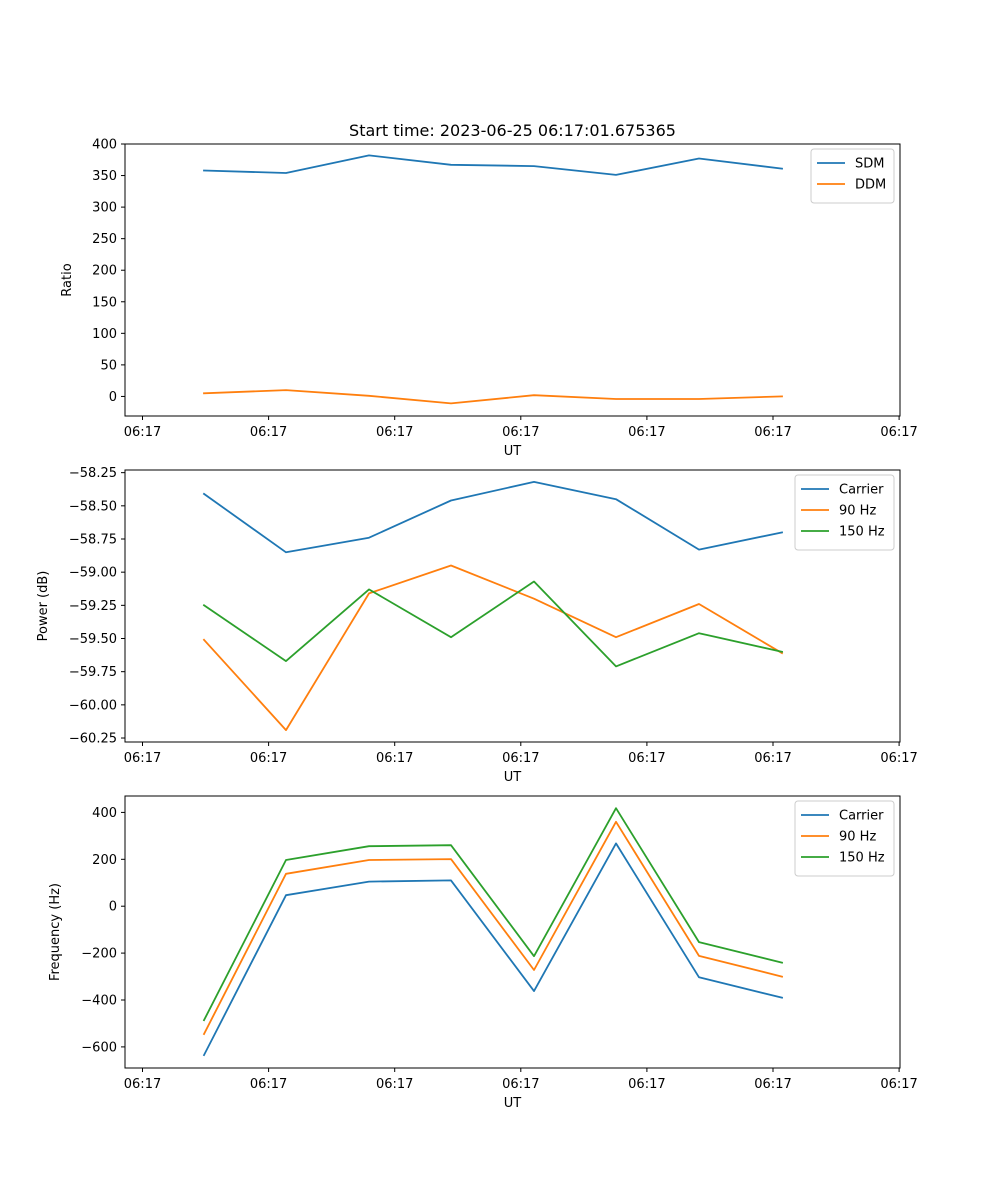  I want to click on power-series-90-hz-line, so click(493, 647).